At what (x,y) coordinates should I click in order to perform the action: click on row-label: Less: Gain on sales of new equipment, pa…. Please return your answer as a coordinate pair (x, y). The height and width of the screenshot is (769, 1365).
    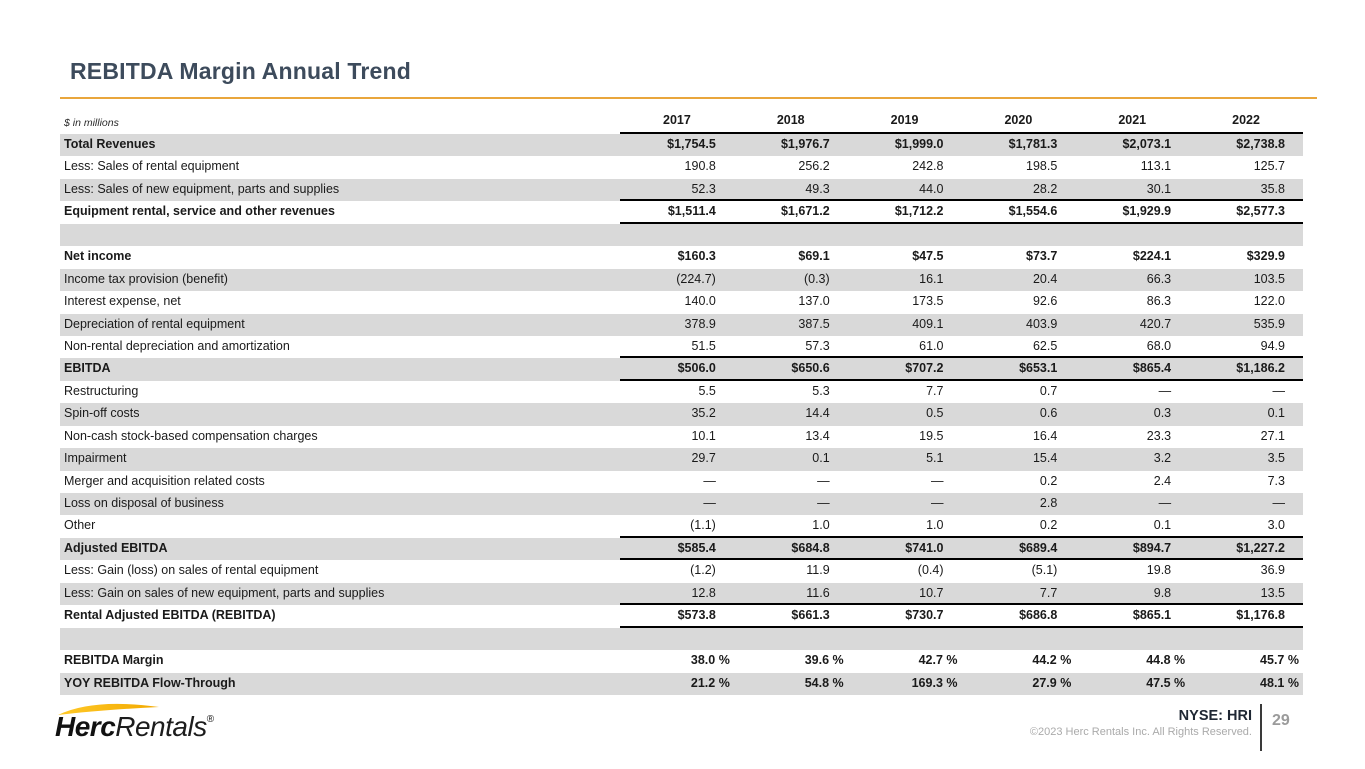
    Looking at the image, I should click on (224, 592).